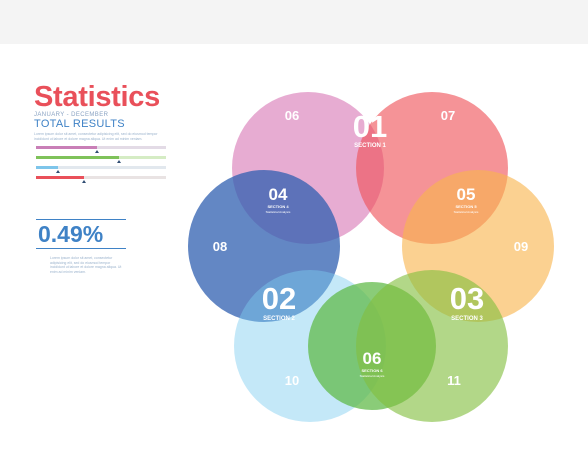  I want to click on section-caption-04: Statistical Analysis, so click(278, 212).